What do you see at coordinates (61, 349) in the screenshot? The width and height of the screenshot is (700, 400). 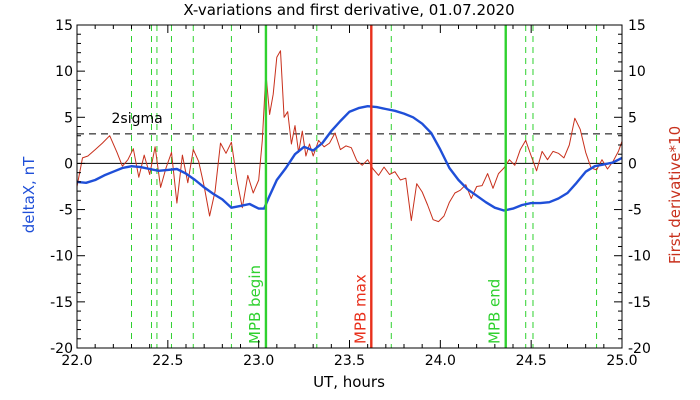 I see `y-left-tick-label: -20` at bounding box center [61, 349].